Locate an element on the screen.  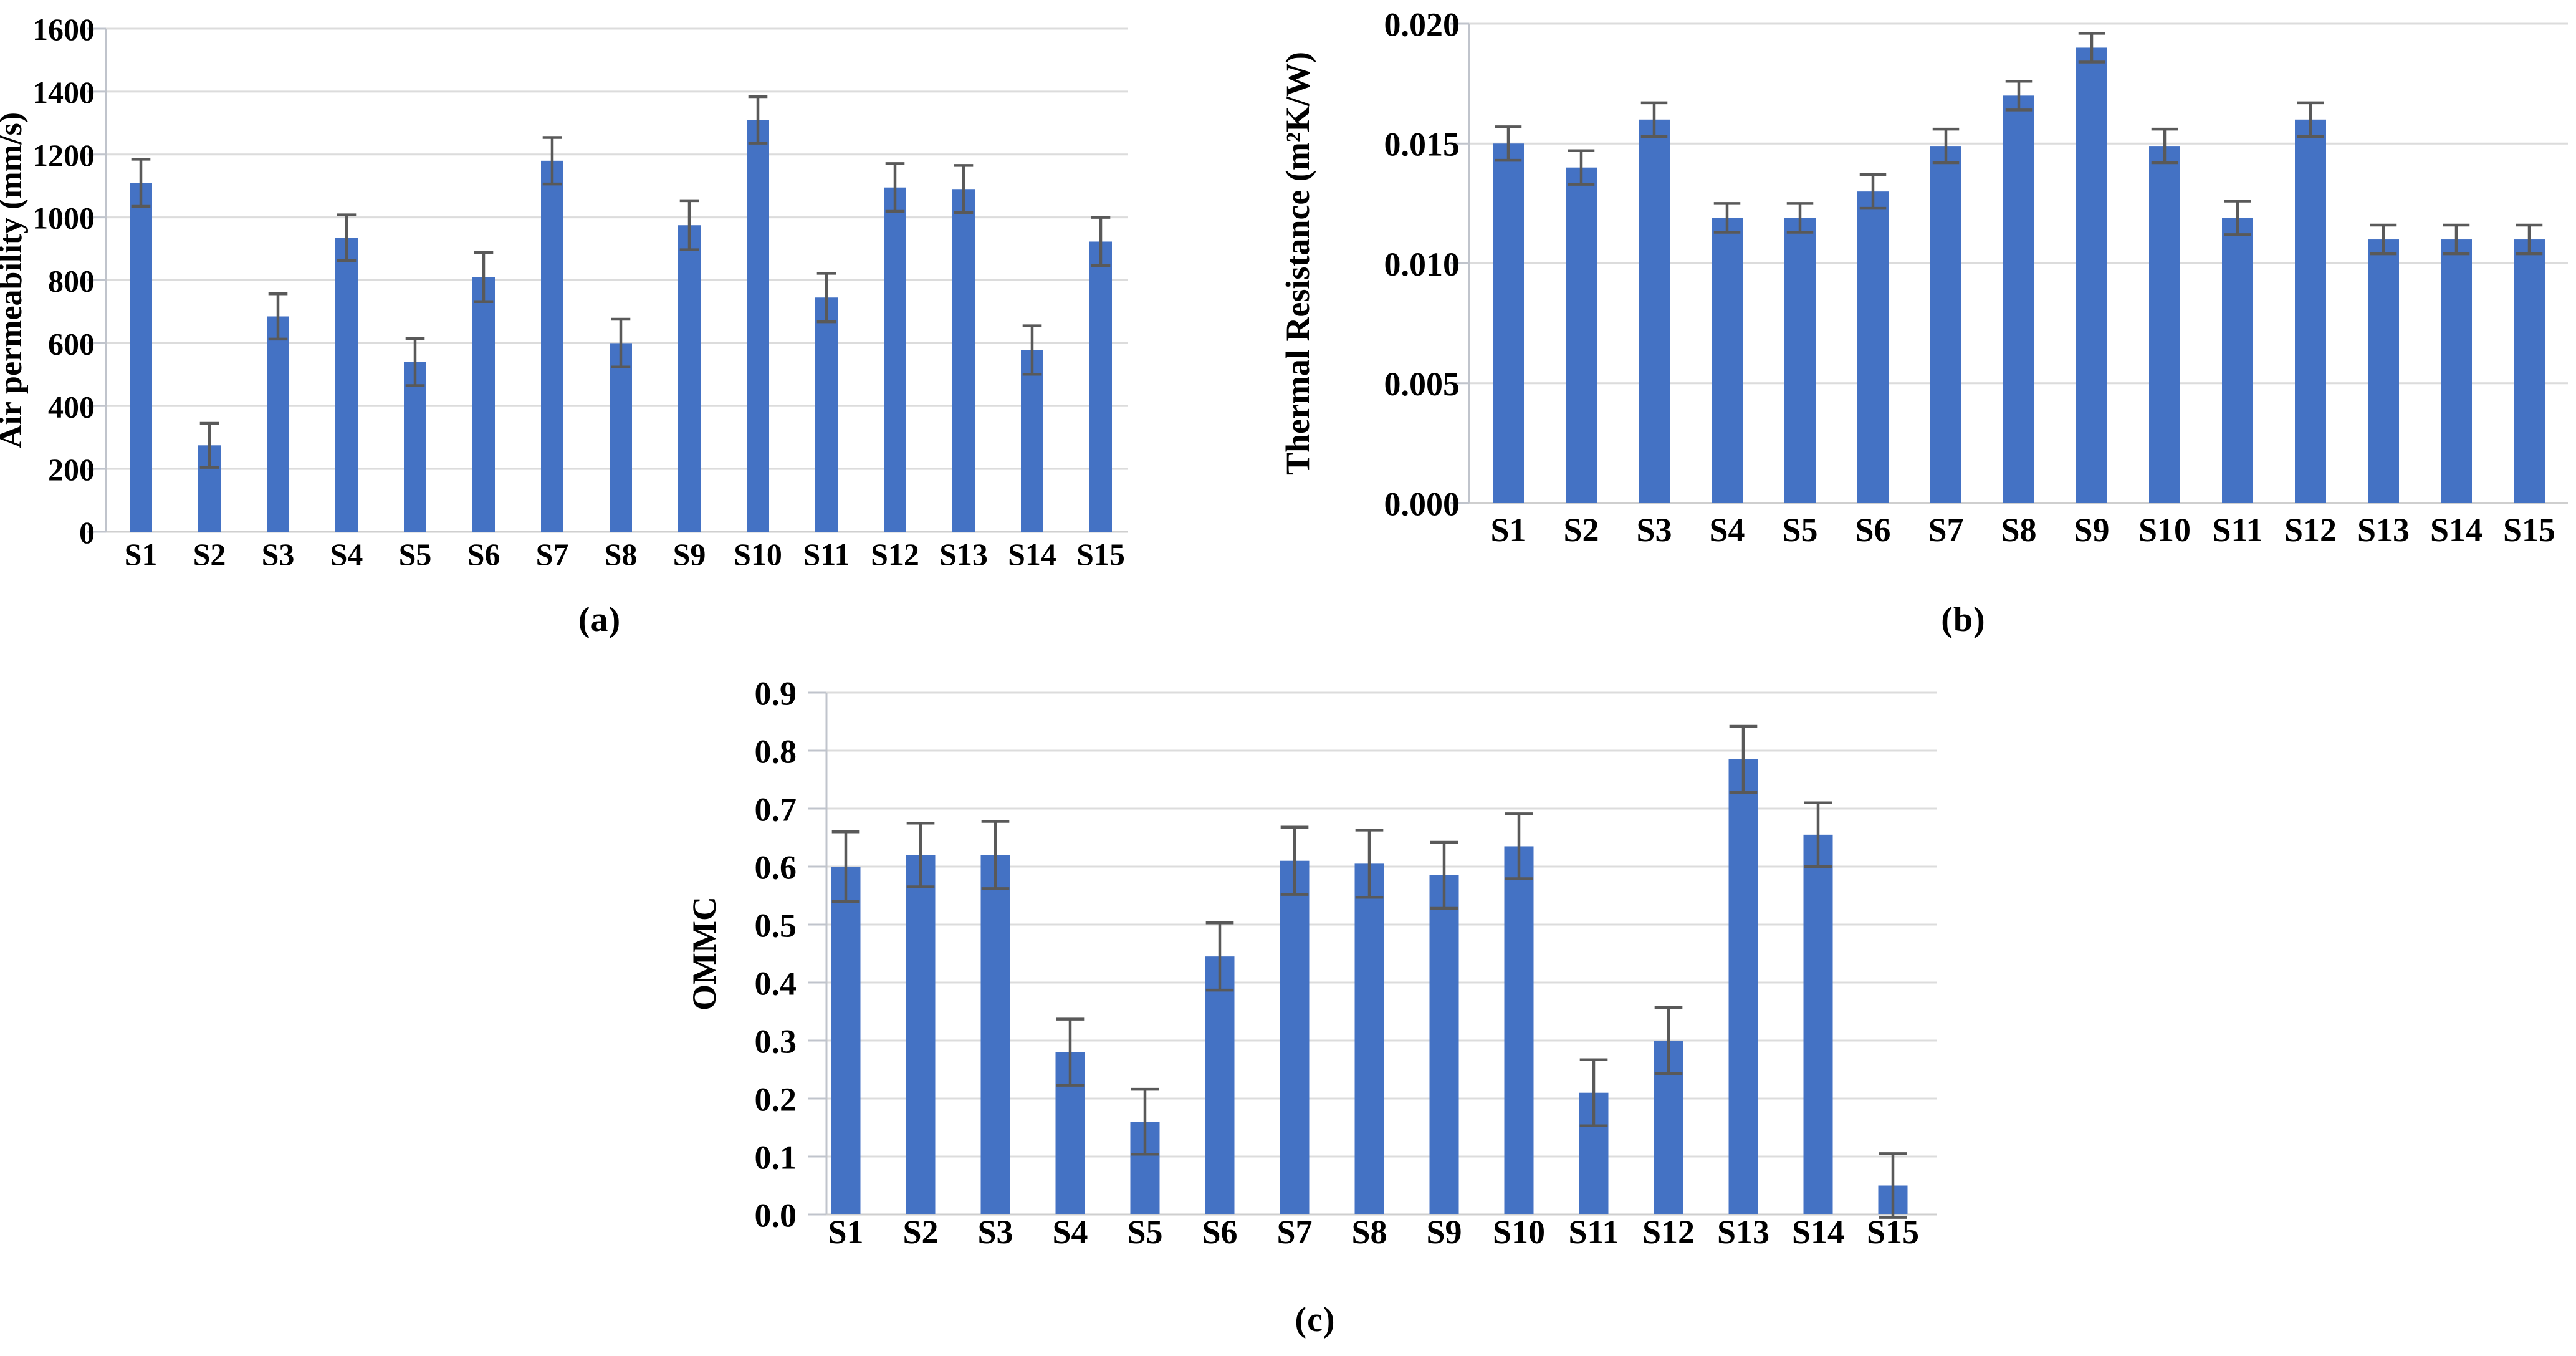
y-tick-label: 0.9 is located at coordinates (776, 694).